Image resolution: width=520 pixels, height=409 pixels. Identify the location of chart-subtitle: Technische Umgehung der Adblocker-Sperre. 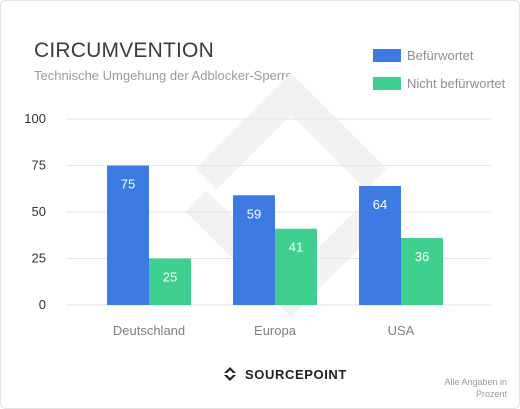
(163, 75).